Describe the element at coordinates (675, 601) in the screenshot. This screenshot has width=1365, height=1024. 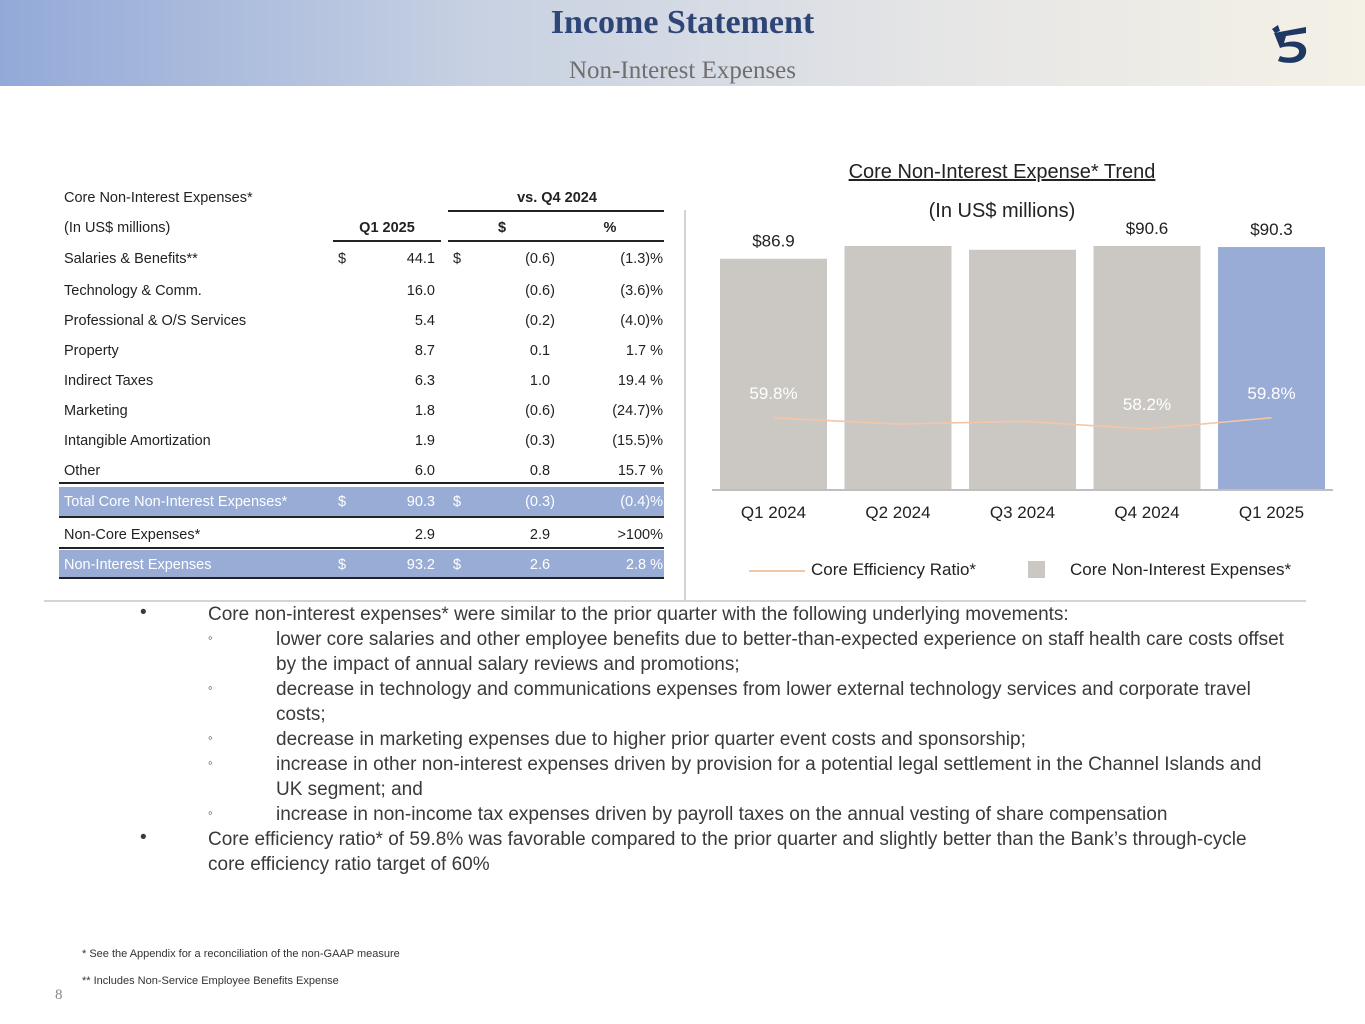
I see `horizontal-divider` at that location.